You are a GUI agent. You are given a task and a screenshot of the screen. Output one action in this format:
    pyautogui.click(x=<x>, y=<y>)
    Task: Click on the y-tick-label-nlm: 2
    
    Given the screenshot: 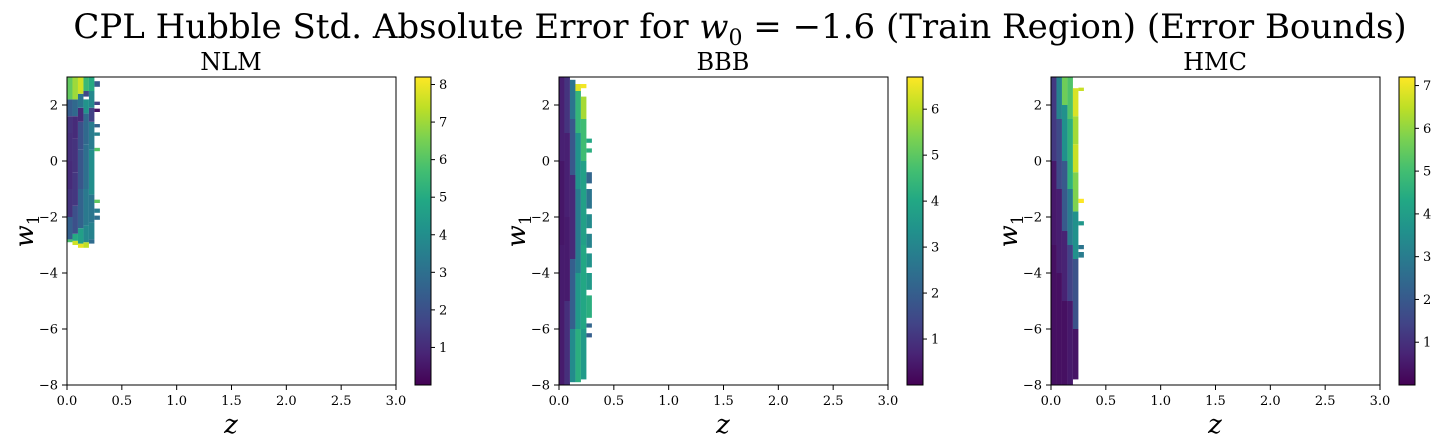 What is the action you would take?
    pyautogui.click(x=54, y=106)
    